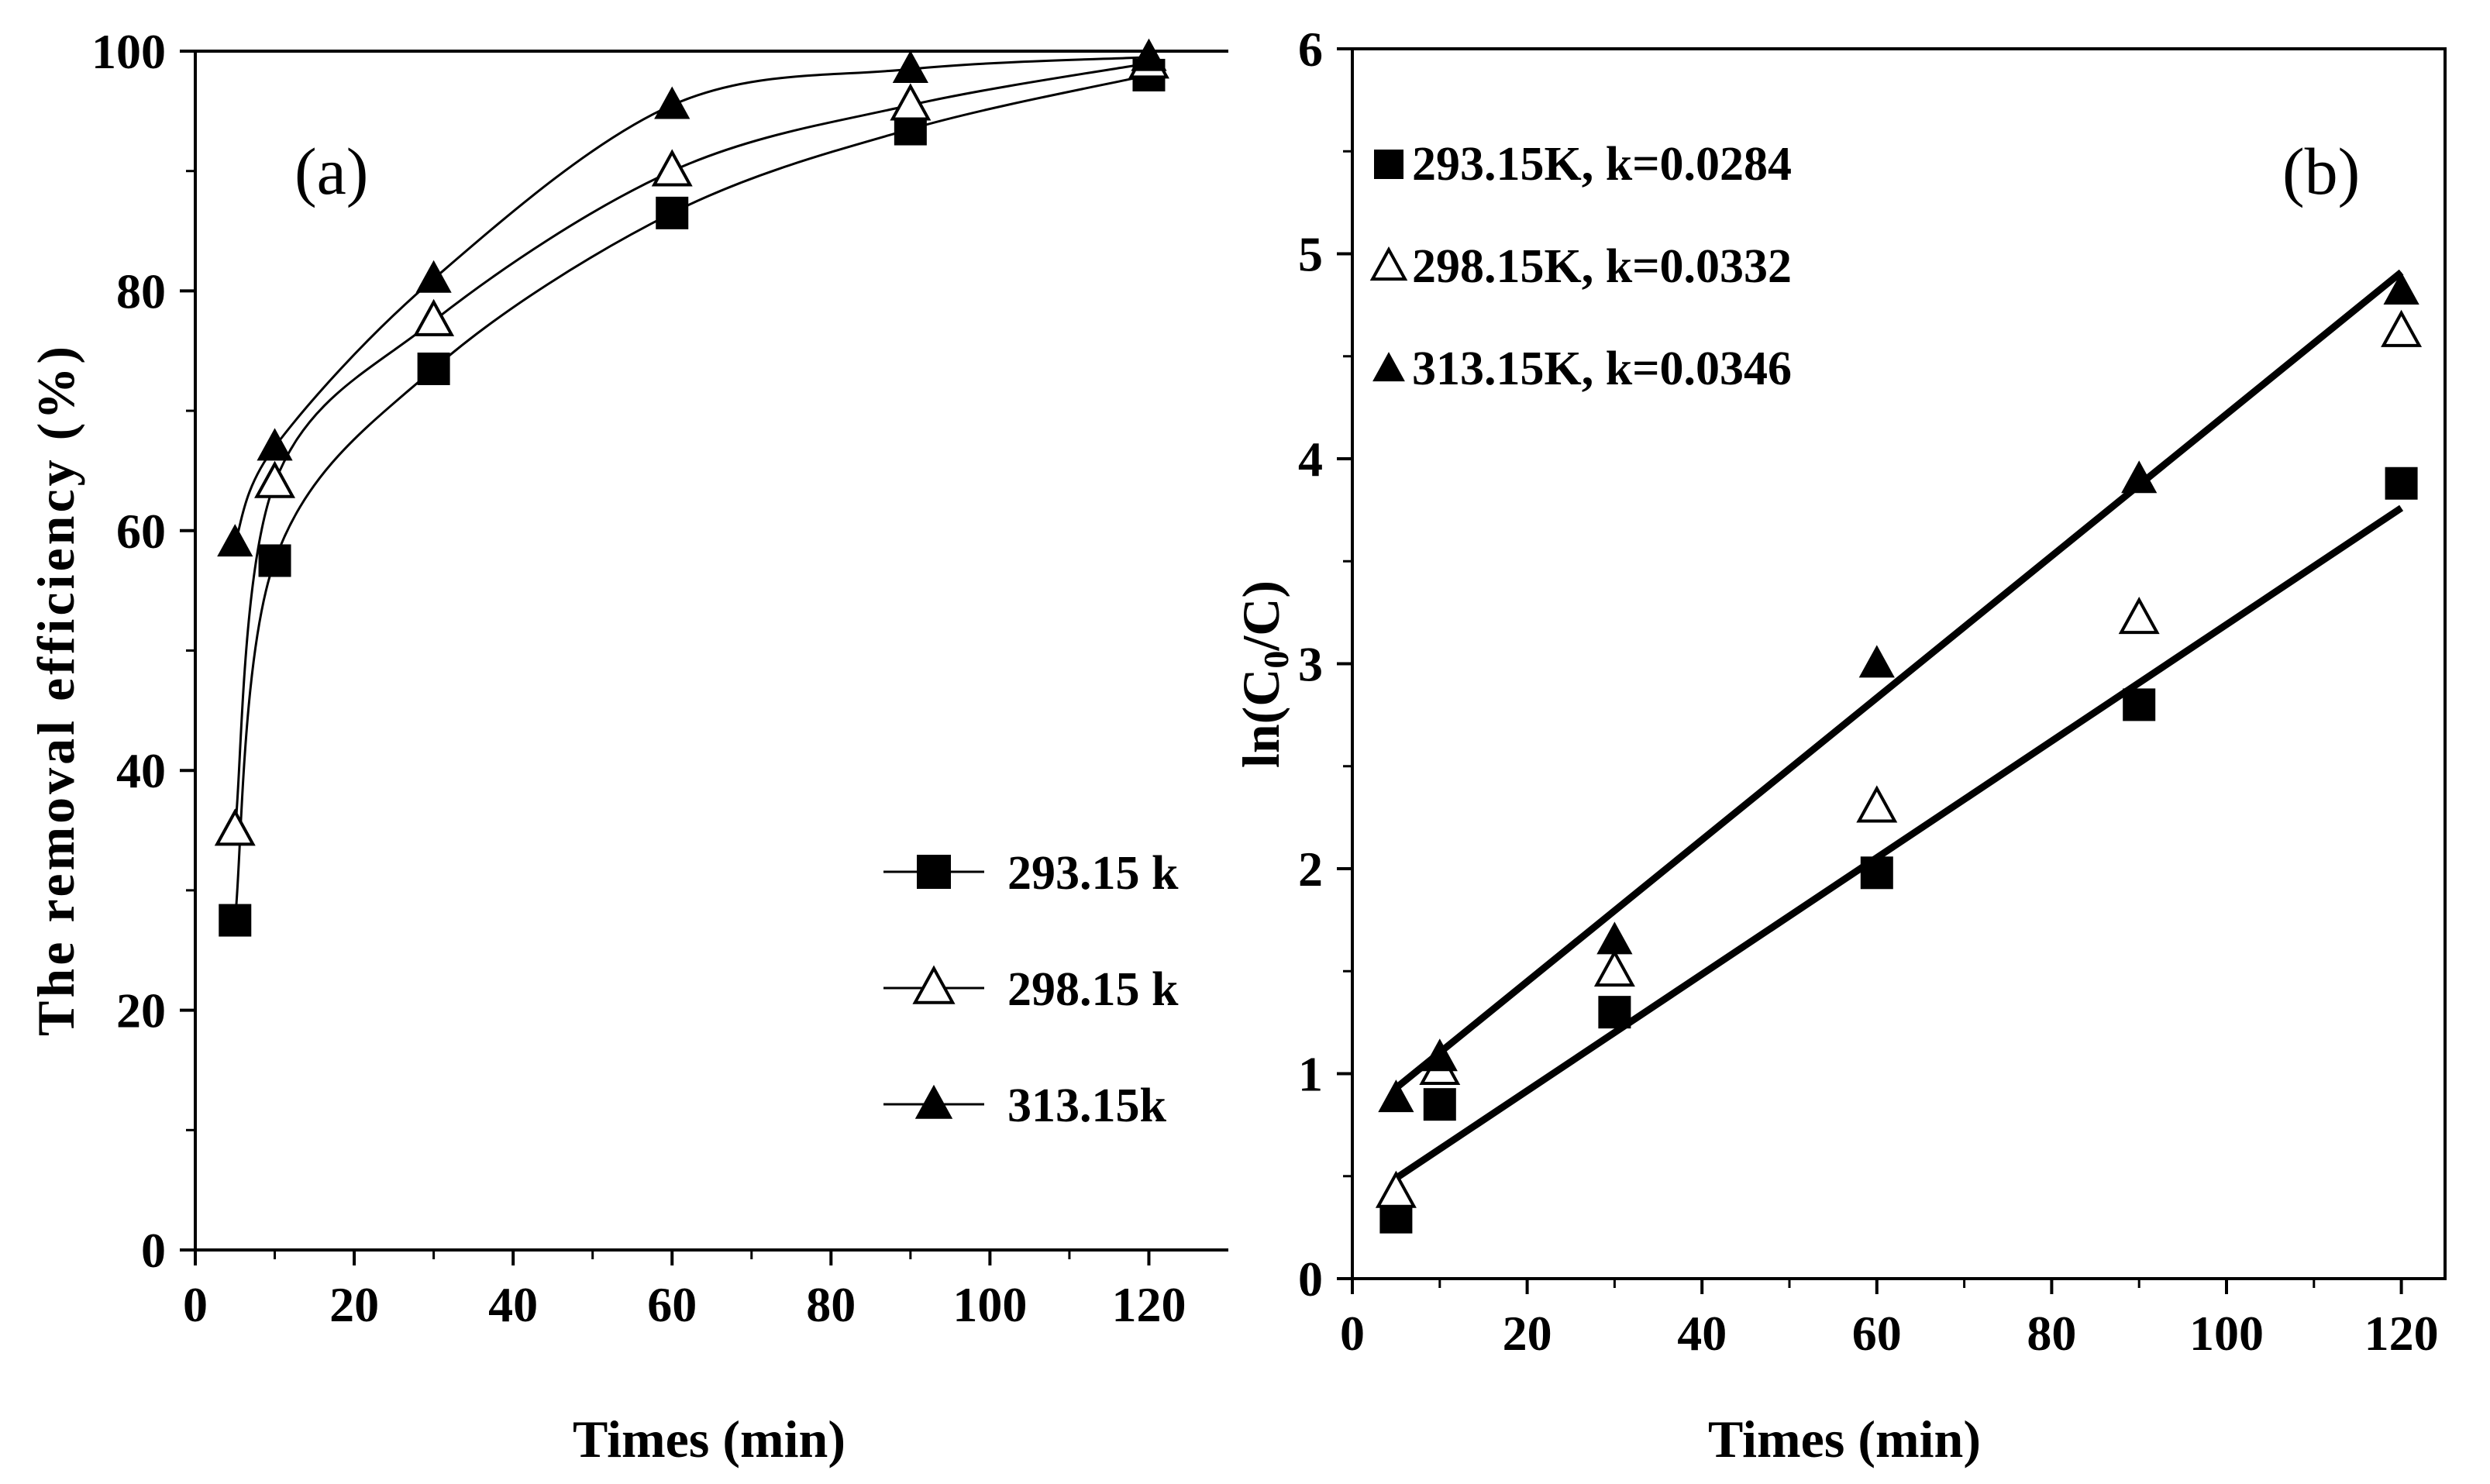 The image size is (2490, 1484). I want to click on panel-a-y-axis-title: The removal efficiency (%), so click(55, 689).